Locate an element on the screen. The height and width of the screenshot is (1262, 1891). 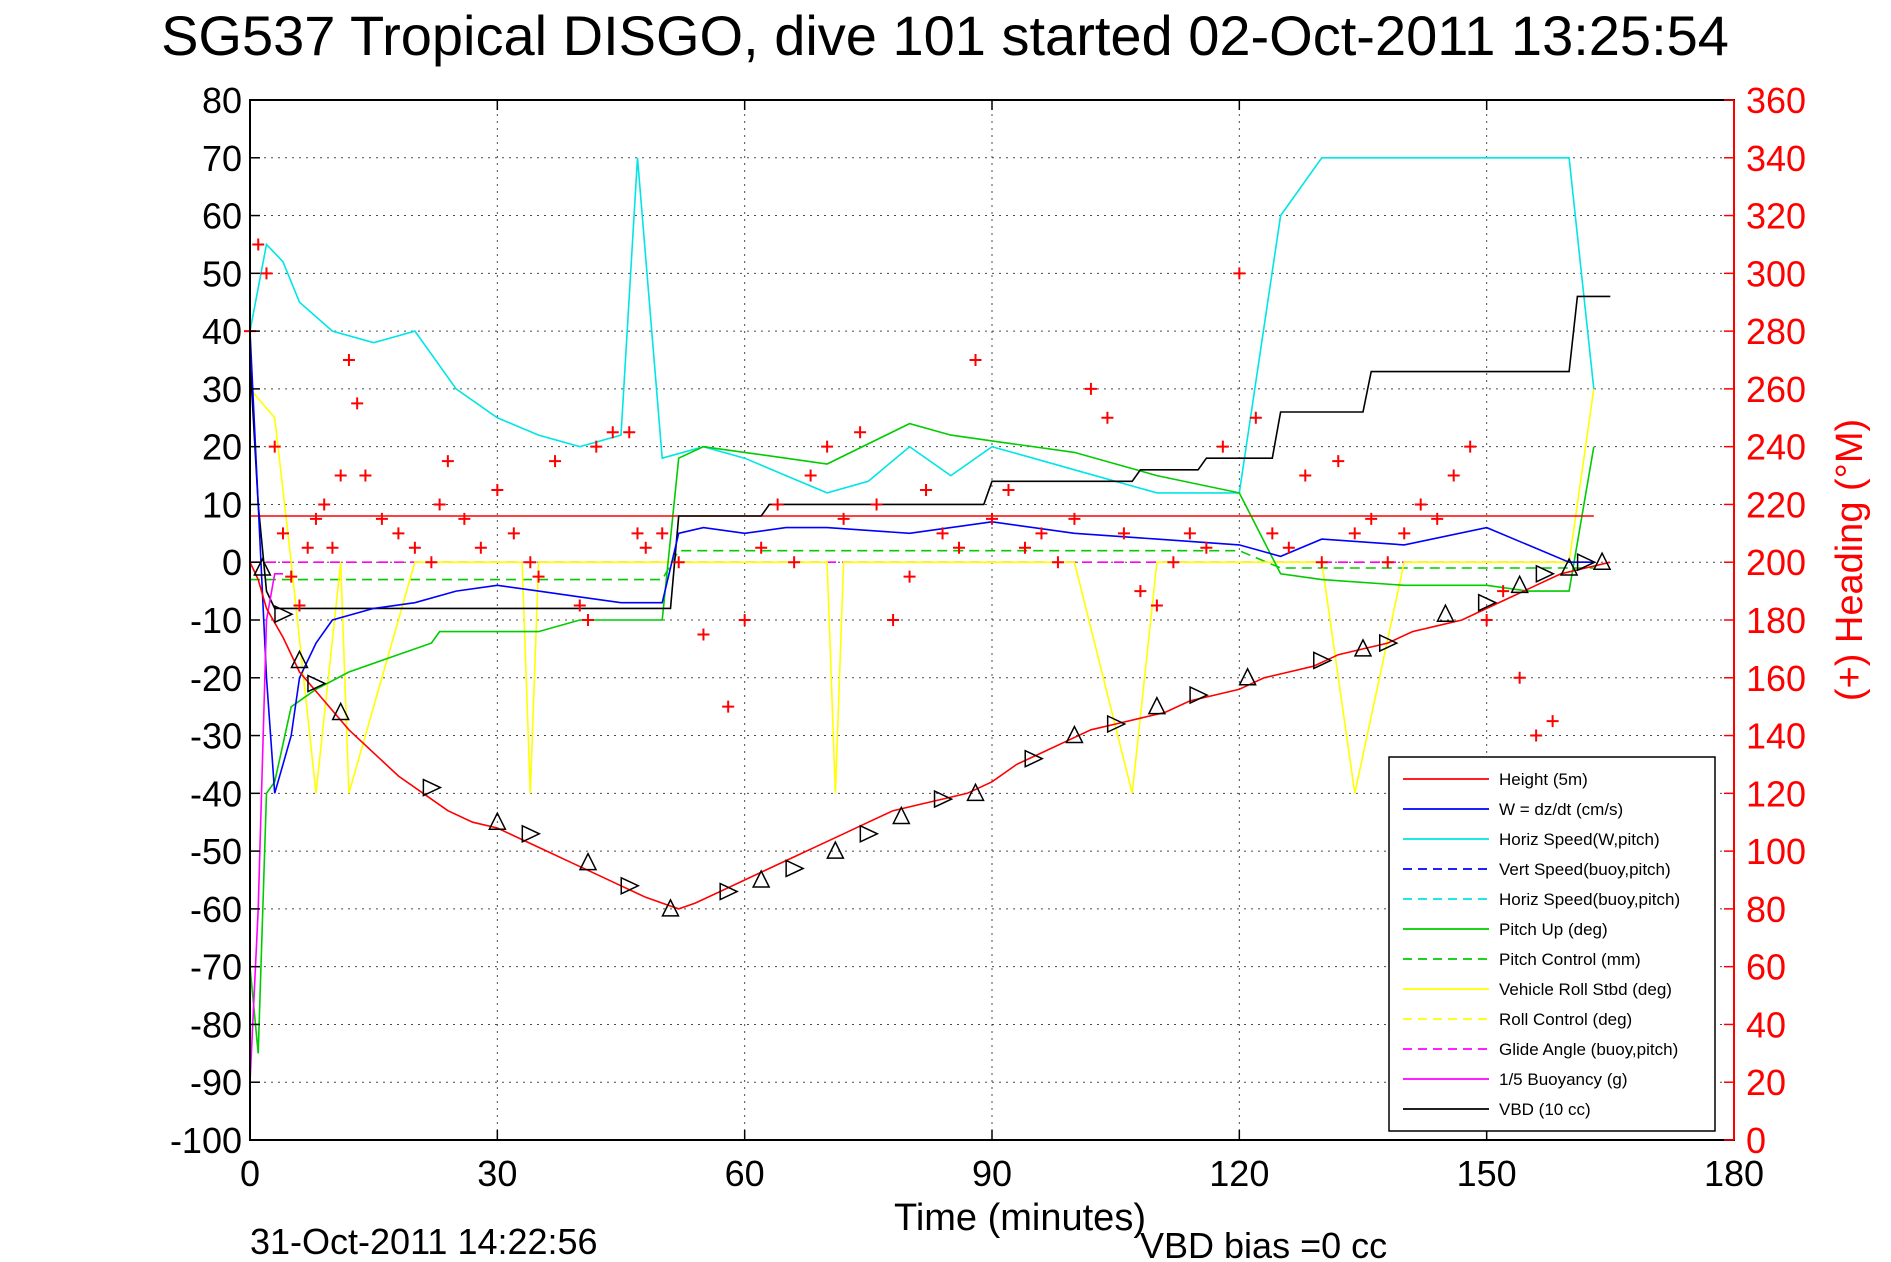
legend-label: Height (5m) is located at coordinates (1543, 779).